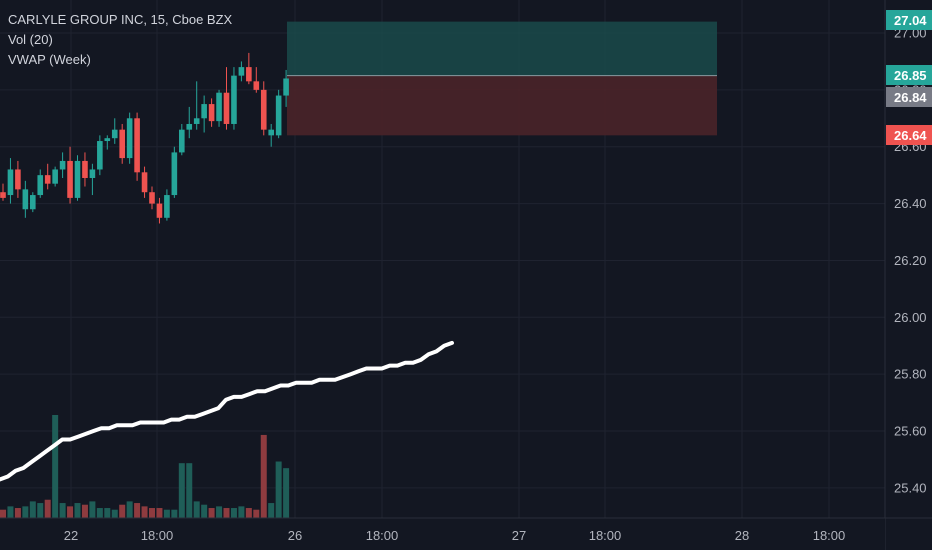  I want to click on price-label-last-bg, so click(909, 97).